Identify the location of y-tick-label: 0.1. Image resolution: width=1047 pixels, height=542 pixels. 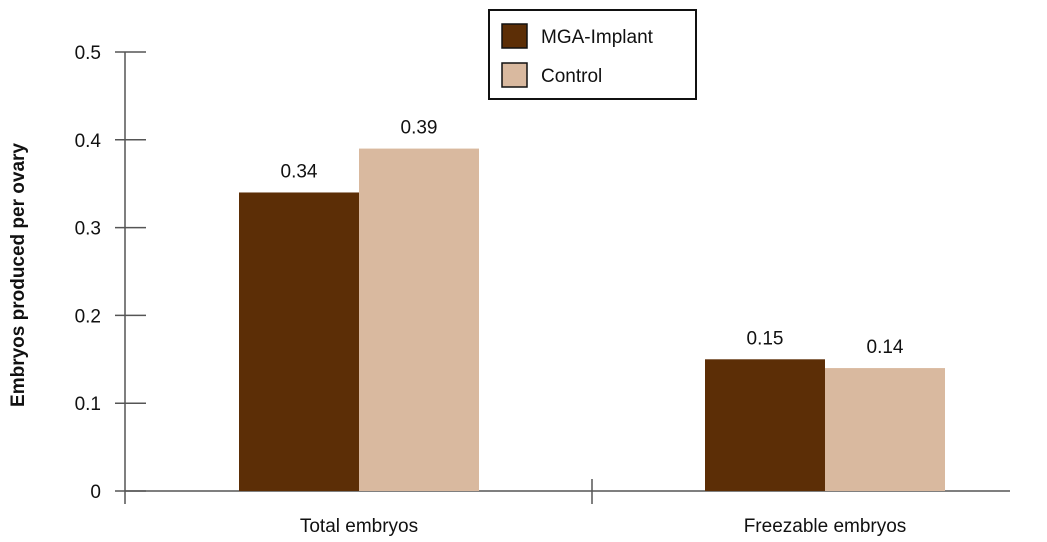
(88, 404).